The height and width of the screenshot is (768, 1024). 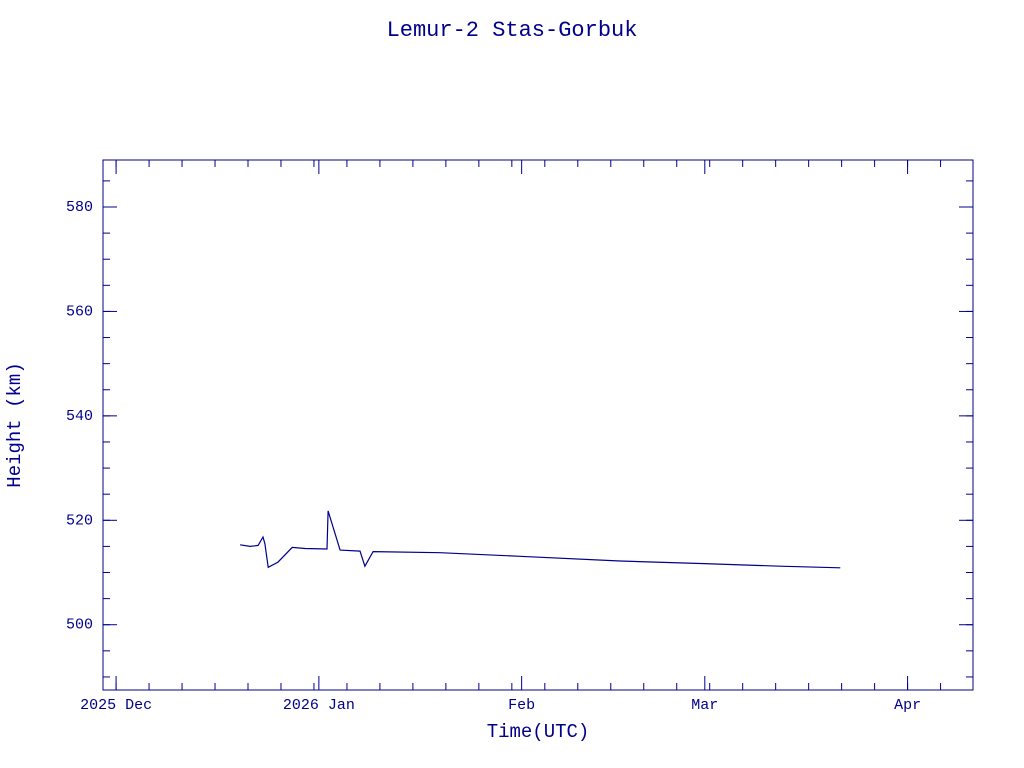 What do you see at coordinates (907, 705) in the screenshot?
I see `x-tick-label: Apr` at bounding box center [907, 705].